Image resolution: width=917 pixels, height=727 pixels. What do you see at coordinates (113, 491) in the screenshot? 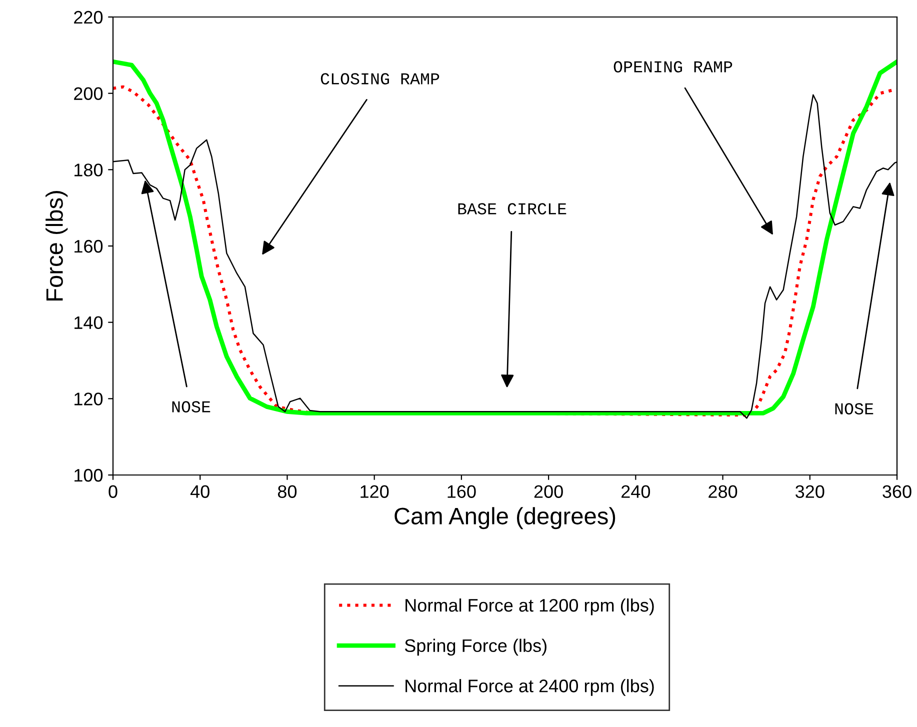
I see `x-tick-label: 0` at bounding box center [113, 491].